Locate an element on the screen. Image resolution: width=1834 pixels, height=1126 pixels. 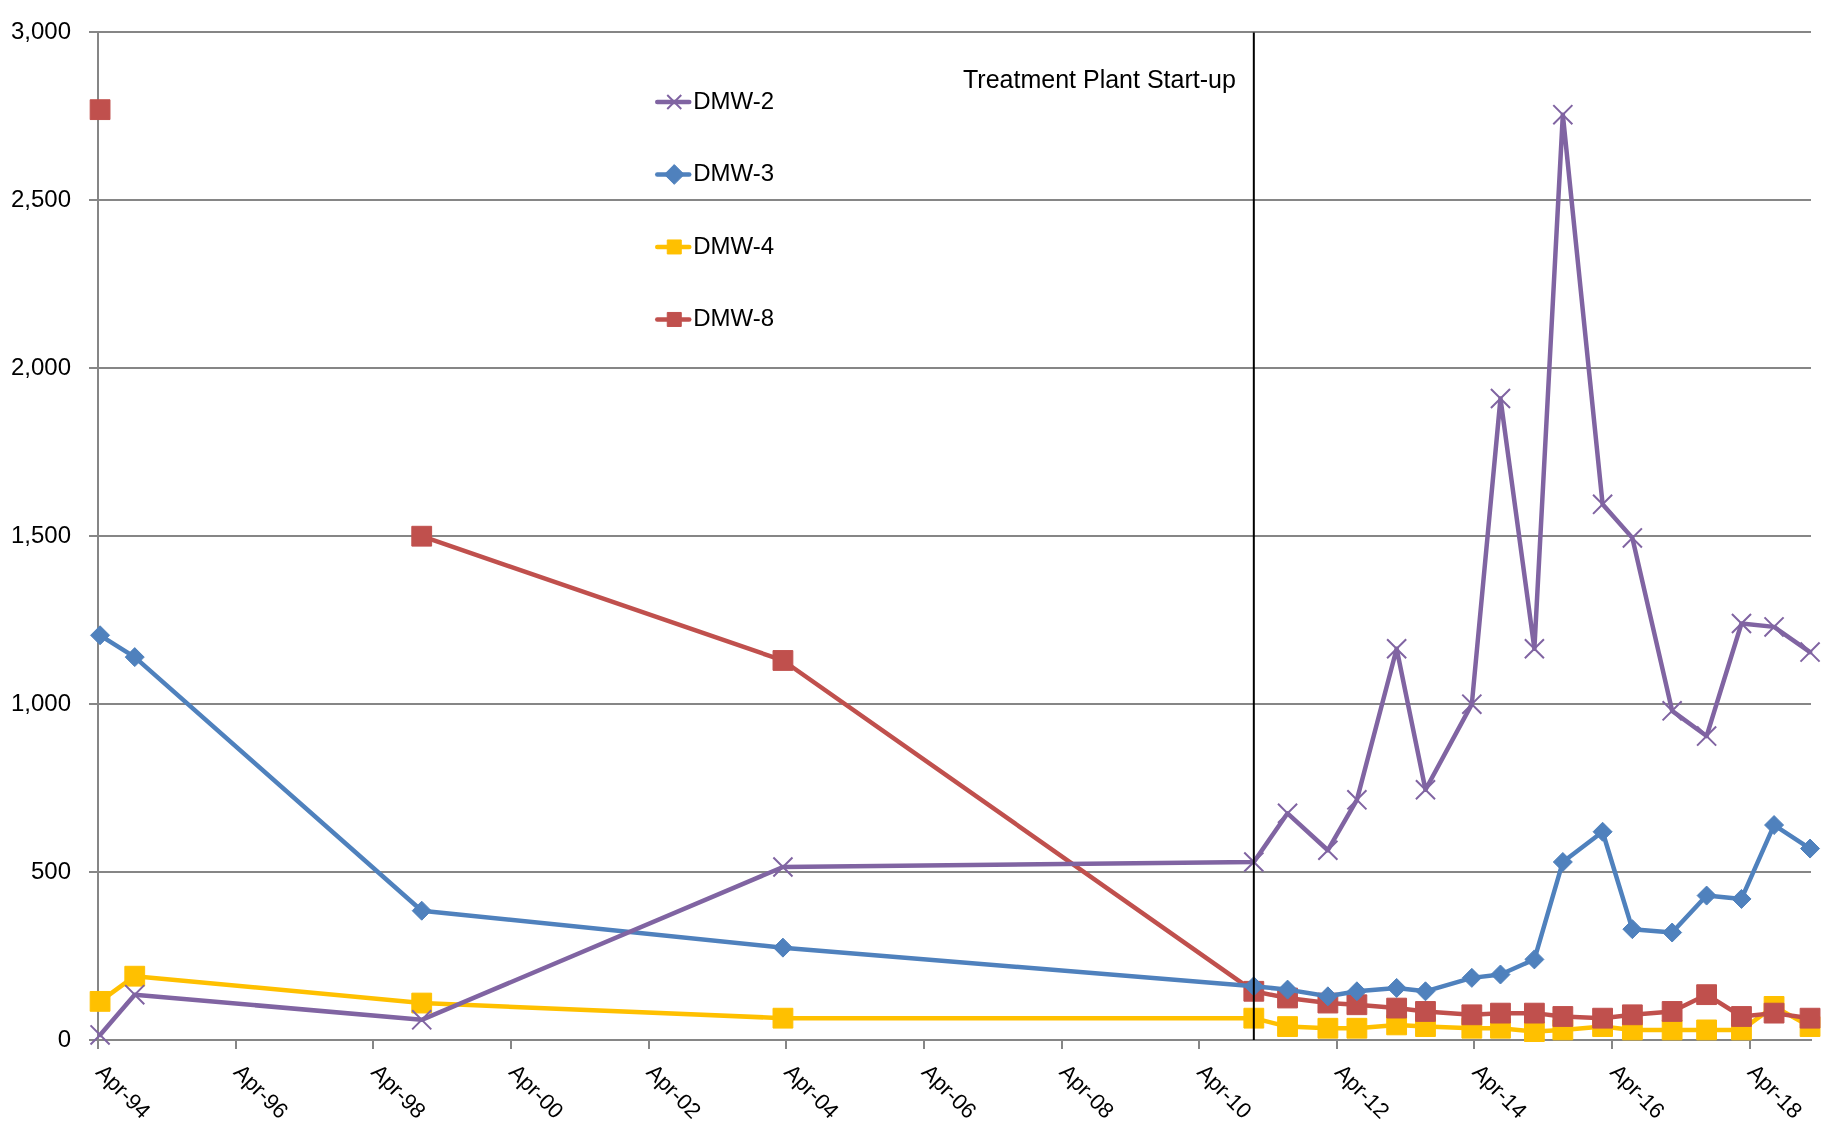
legend-label: DMW-8 is located at coordinates (734, 318).